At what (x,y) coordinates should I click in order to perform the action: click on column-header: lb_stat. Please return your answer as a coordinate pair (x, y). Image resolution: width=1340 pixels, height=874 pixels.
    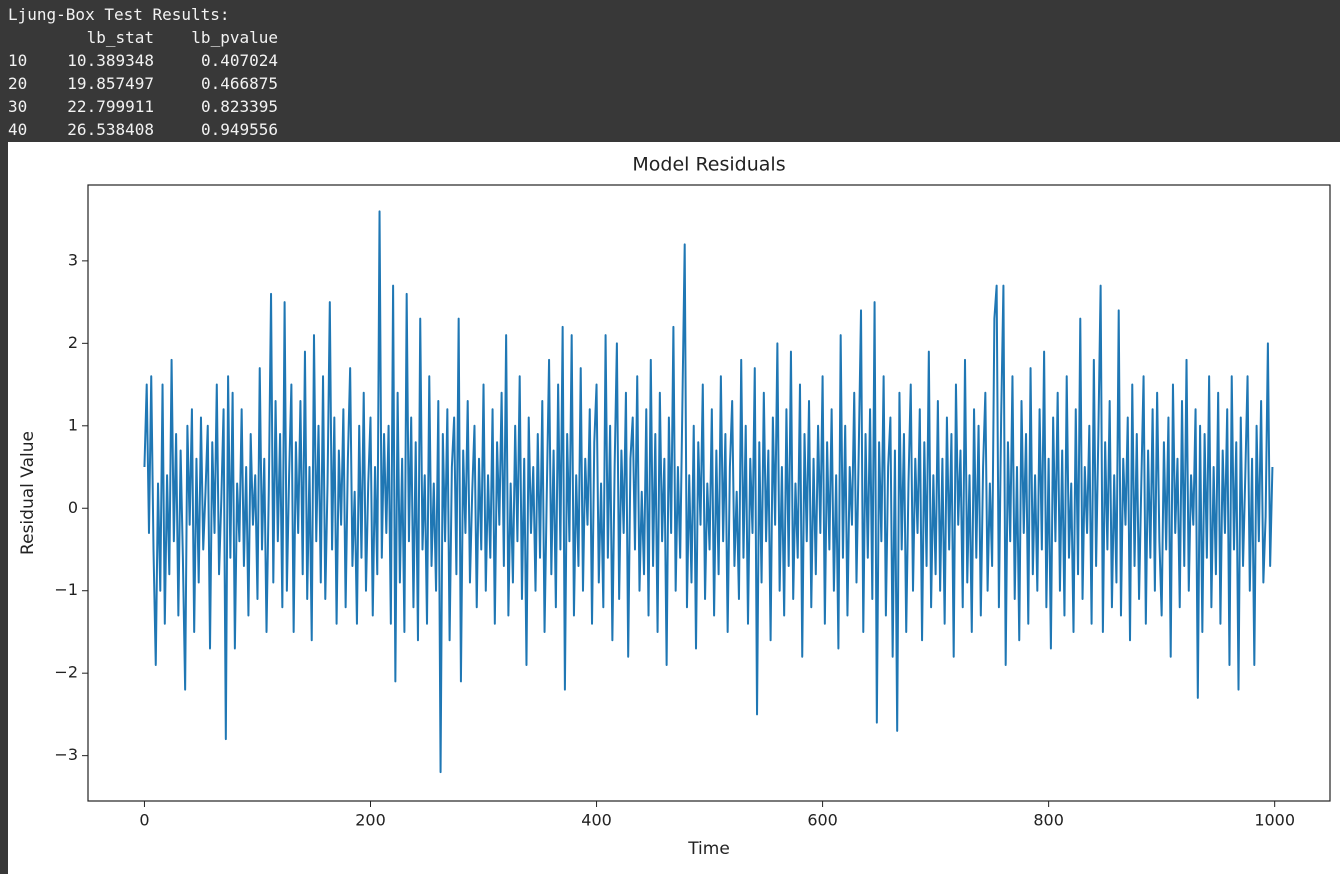
    Looking at the image, I should click on (120, 37).